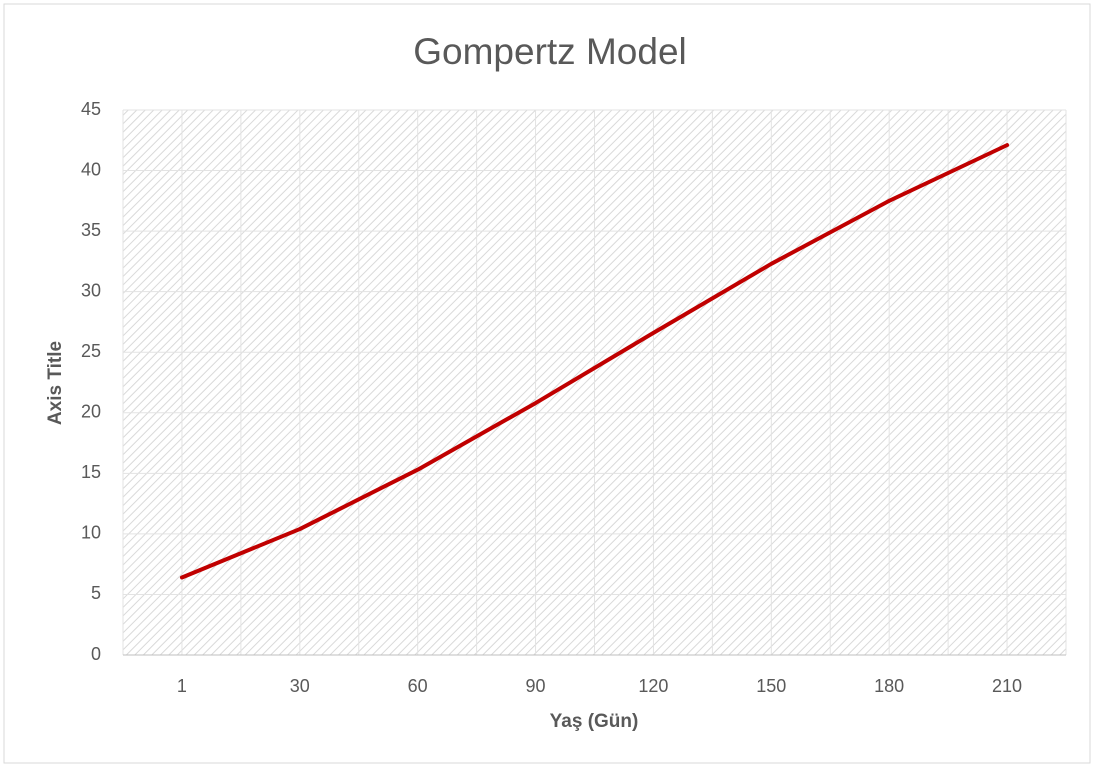  I want to click on x-tick-label: 30, so click(300, 686).